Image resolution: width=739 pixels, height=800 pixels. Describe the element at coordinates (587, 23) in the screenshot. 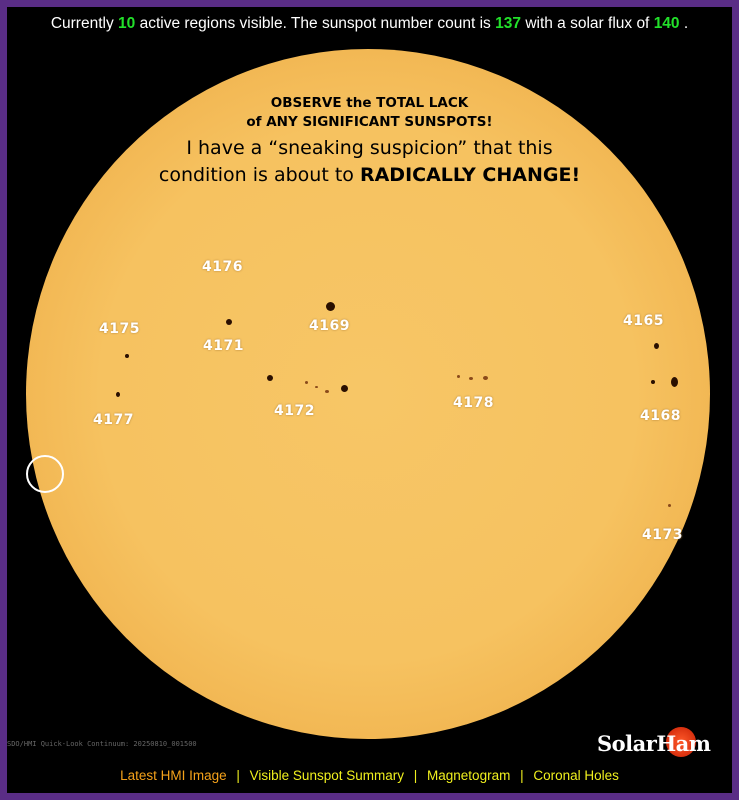

I see `status-text-2: with a solar flux of` at that location.